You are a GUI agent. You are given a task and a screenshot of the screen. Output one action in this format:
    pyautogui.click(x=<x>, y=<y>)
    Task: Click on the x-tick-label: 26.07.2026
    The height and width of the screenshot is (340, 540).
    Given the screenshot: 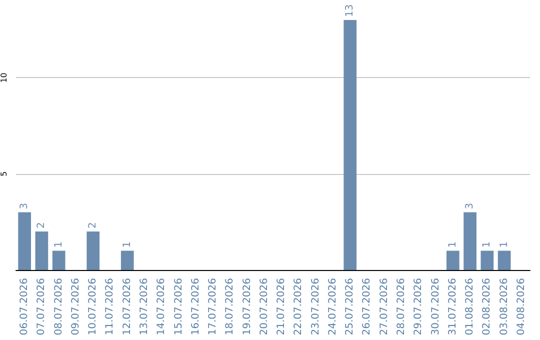 What is the action you would take?
    pyautogui.click(x=367, y=307)
    